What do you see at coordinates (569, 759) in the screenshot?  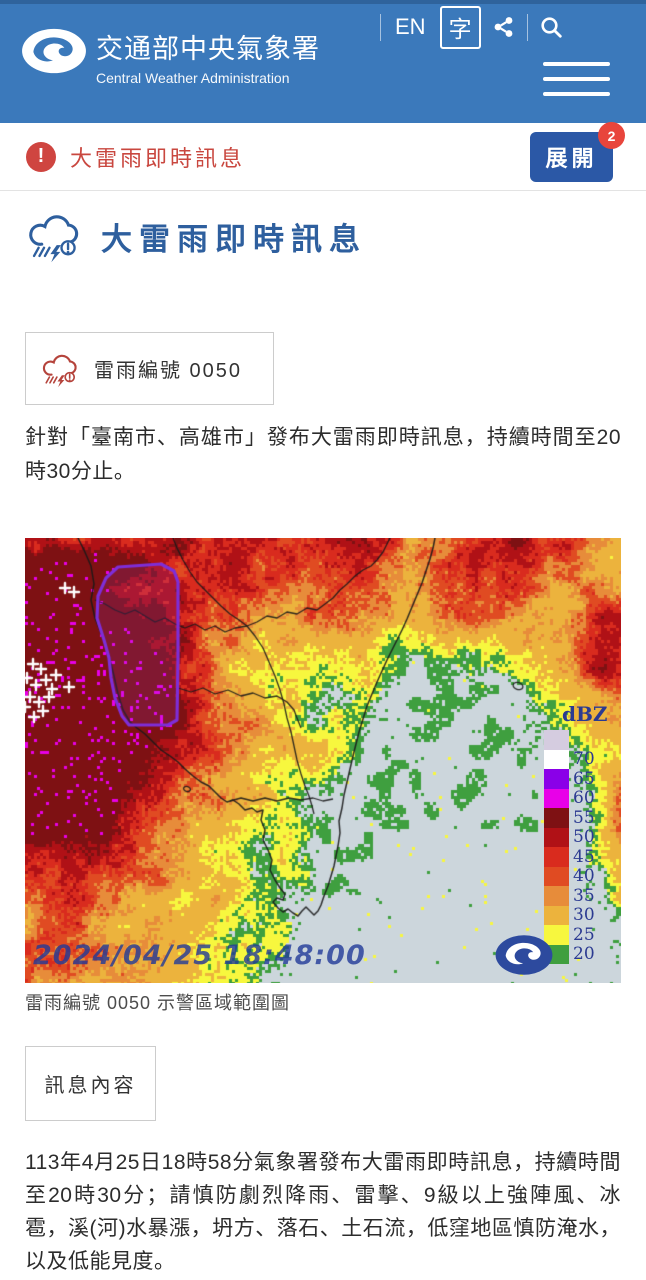 I see `dbz-legend-cell: 70` at bounding box center [569, 759].